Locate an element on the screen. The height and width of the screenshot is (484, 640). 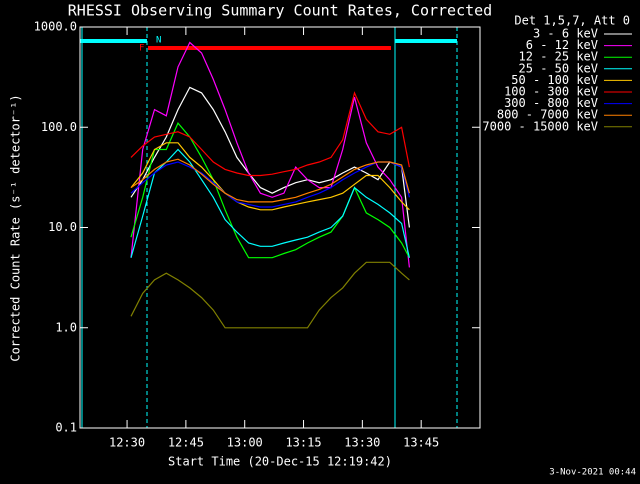
x-tick-label: 13:00 is located at coordinates (245, 443).